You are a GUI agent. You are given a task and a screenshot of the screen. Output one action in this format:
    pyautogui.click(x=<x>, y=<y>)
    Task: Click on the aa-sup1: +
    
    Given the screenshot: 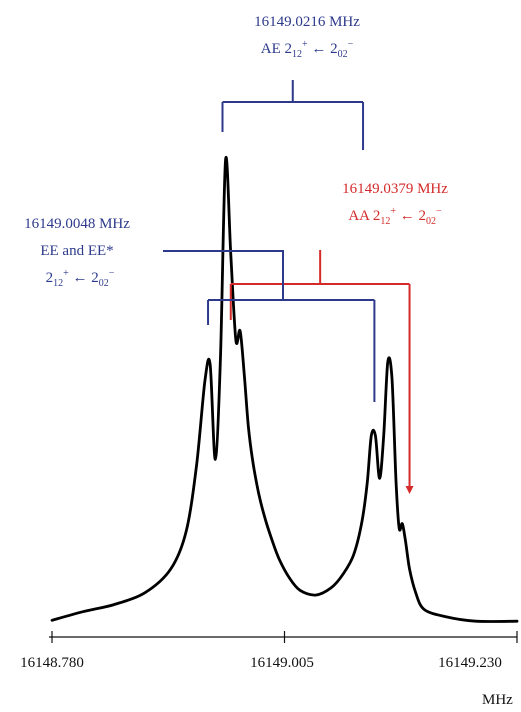 What is the action you would take?
    pyautogui.click(x=393, y=211)
    